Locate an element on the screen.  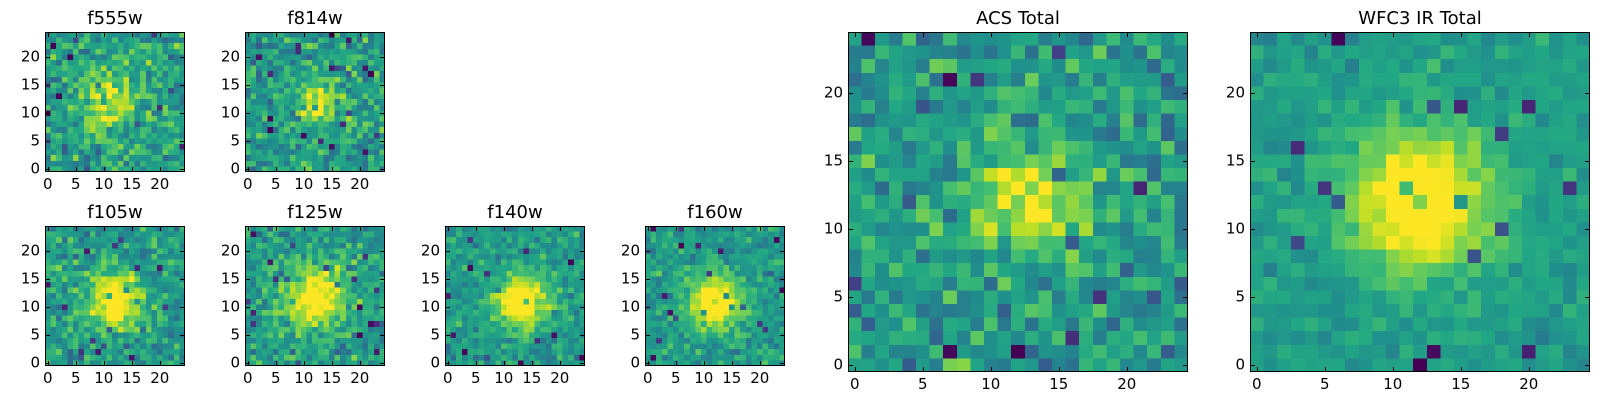
image-f814w is located at coordinates (315, 102).